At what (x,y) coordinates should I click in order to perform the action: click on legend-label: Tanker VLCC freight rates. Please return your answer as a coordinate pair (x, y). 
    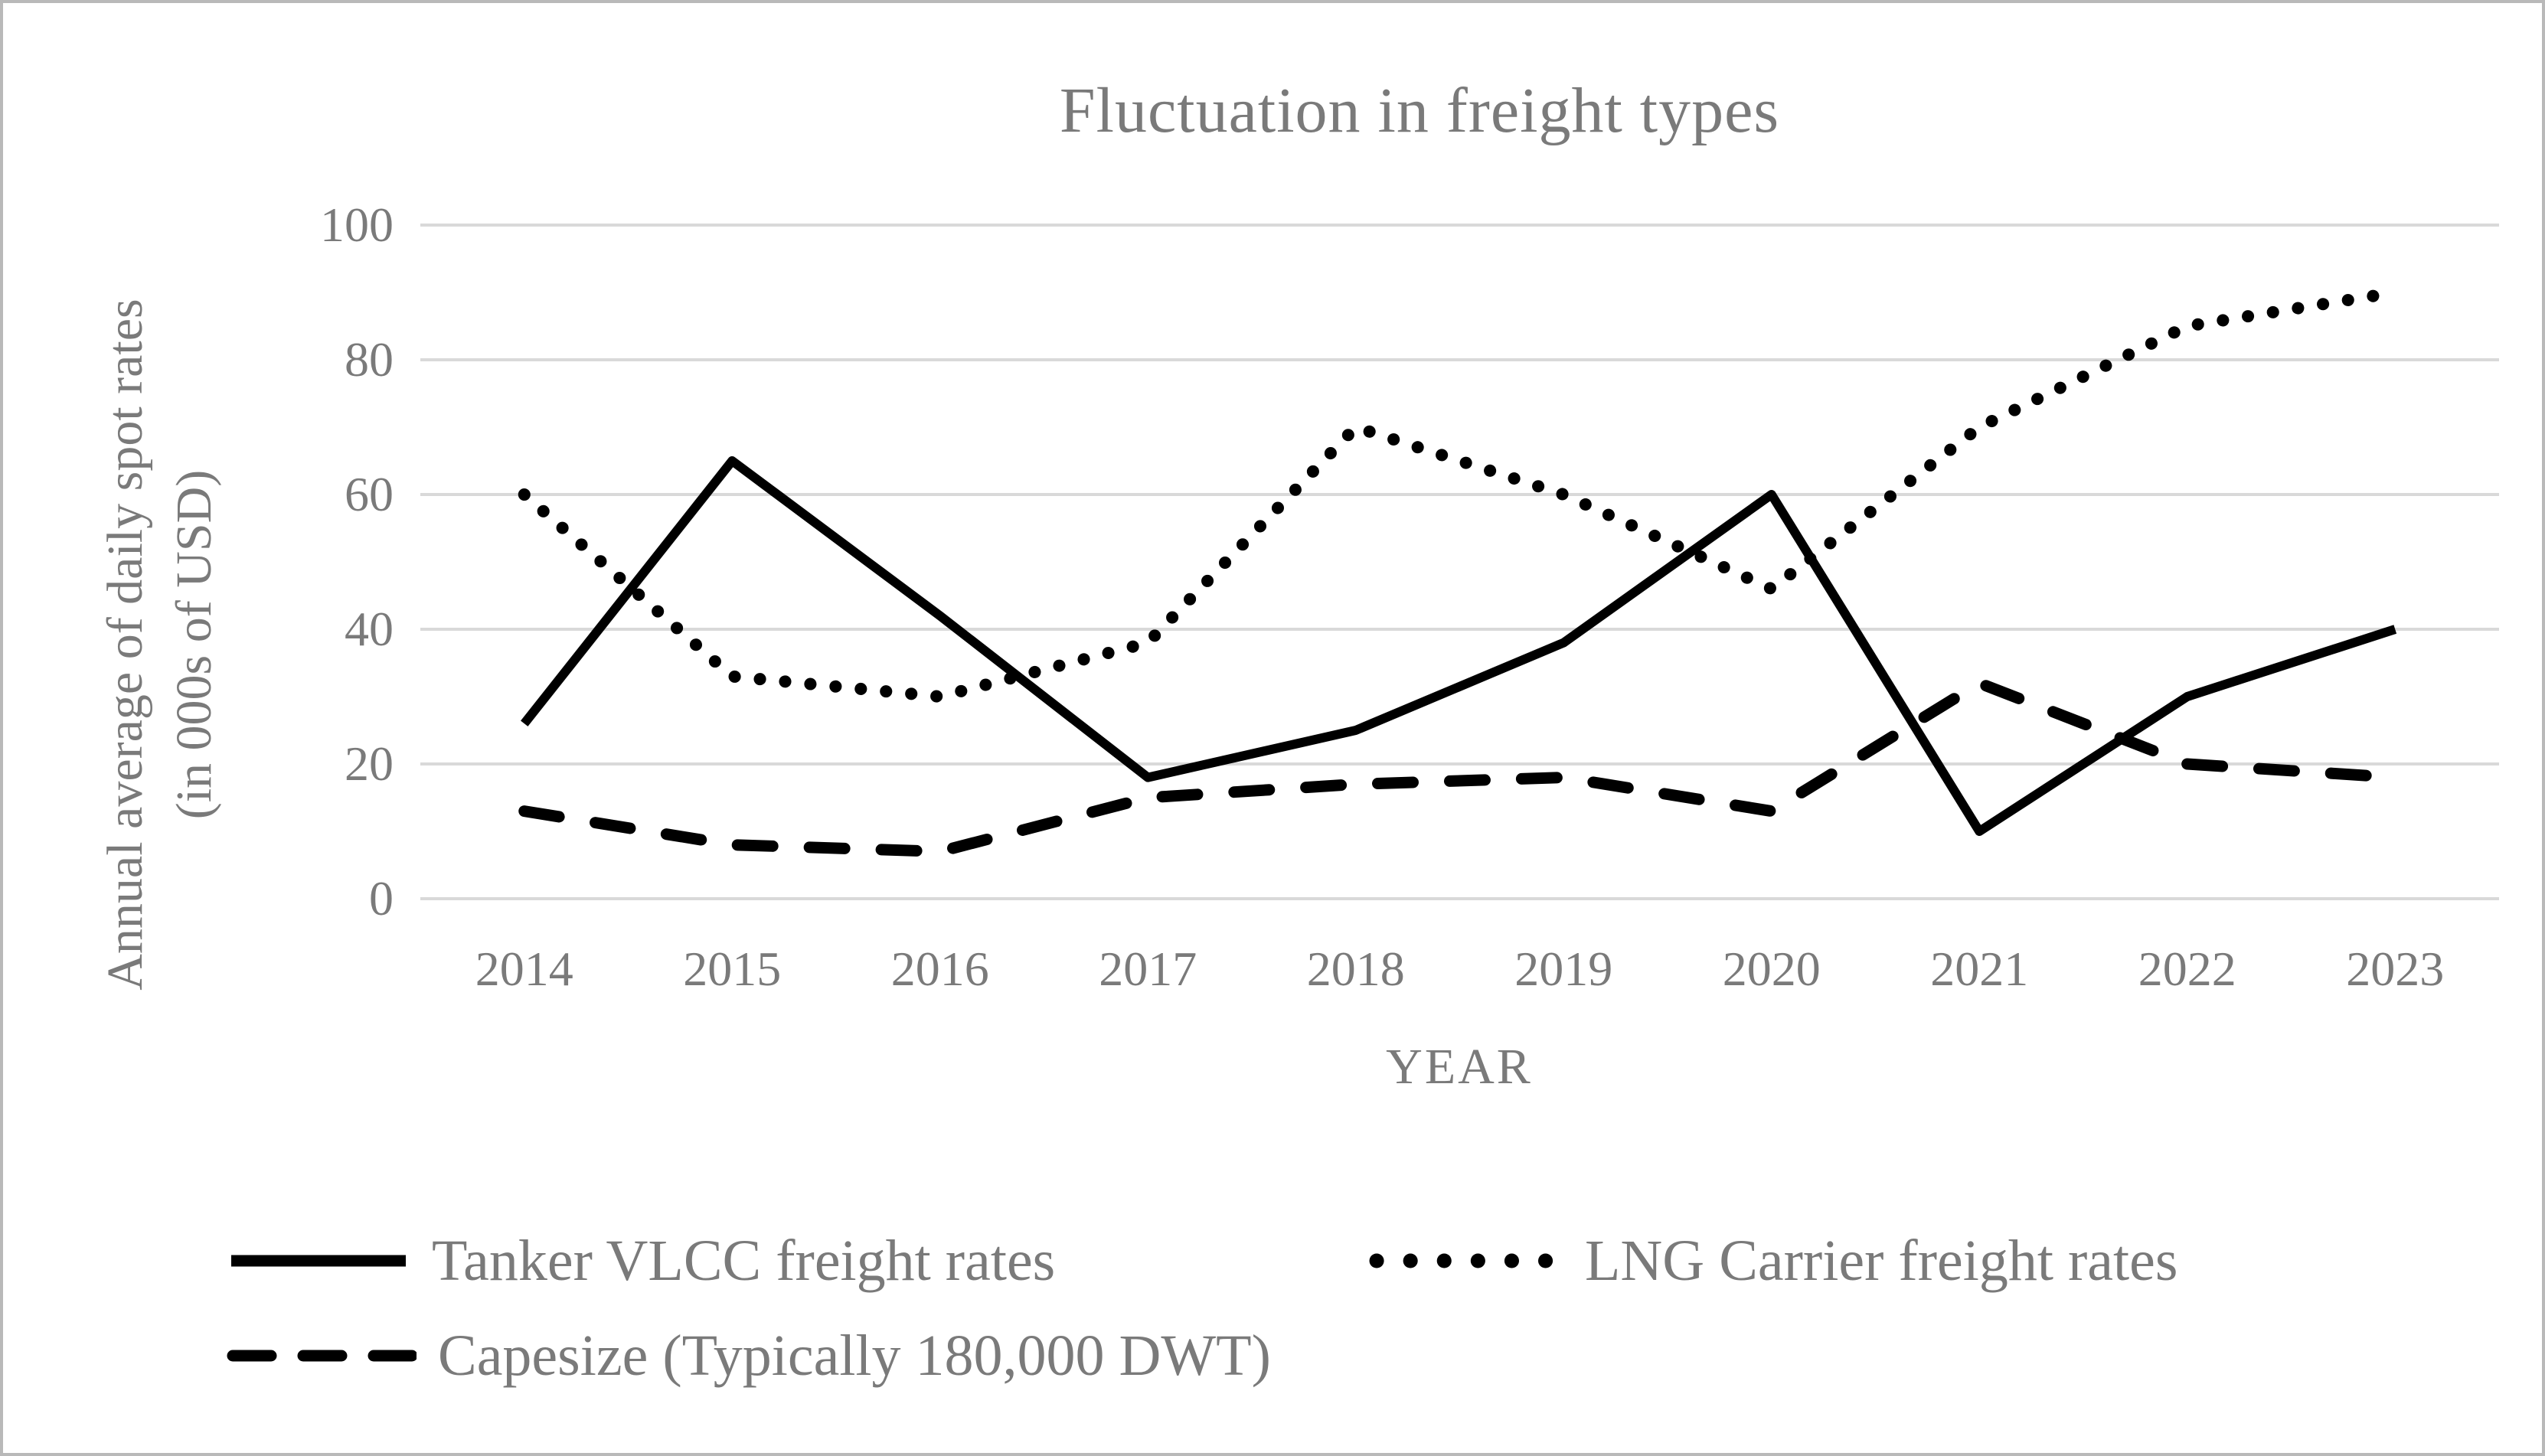
    Looking at the image, I should click on (744, 1260).